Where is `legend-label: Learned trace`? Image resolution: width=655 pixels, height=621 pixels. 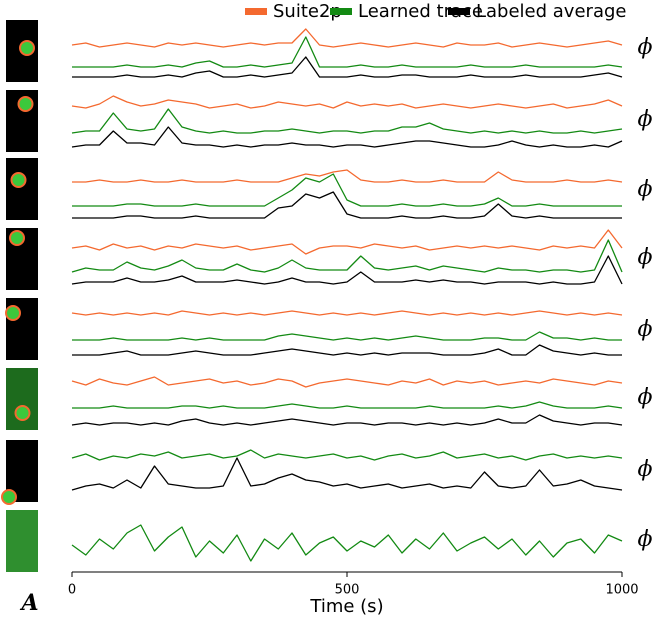 legend-label: Learned trace is located at coordinates (420, 11).